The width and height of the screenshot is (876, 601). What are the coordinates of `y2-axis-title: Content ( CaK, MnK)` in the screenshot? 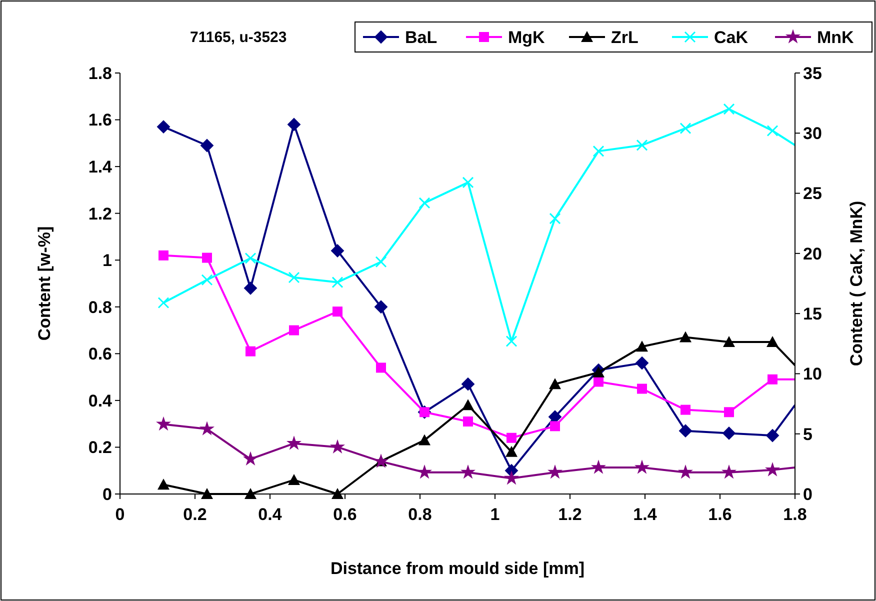 It's located at (856, 283).